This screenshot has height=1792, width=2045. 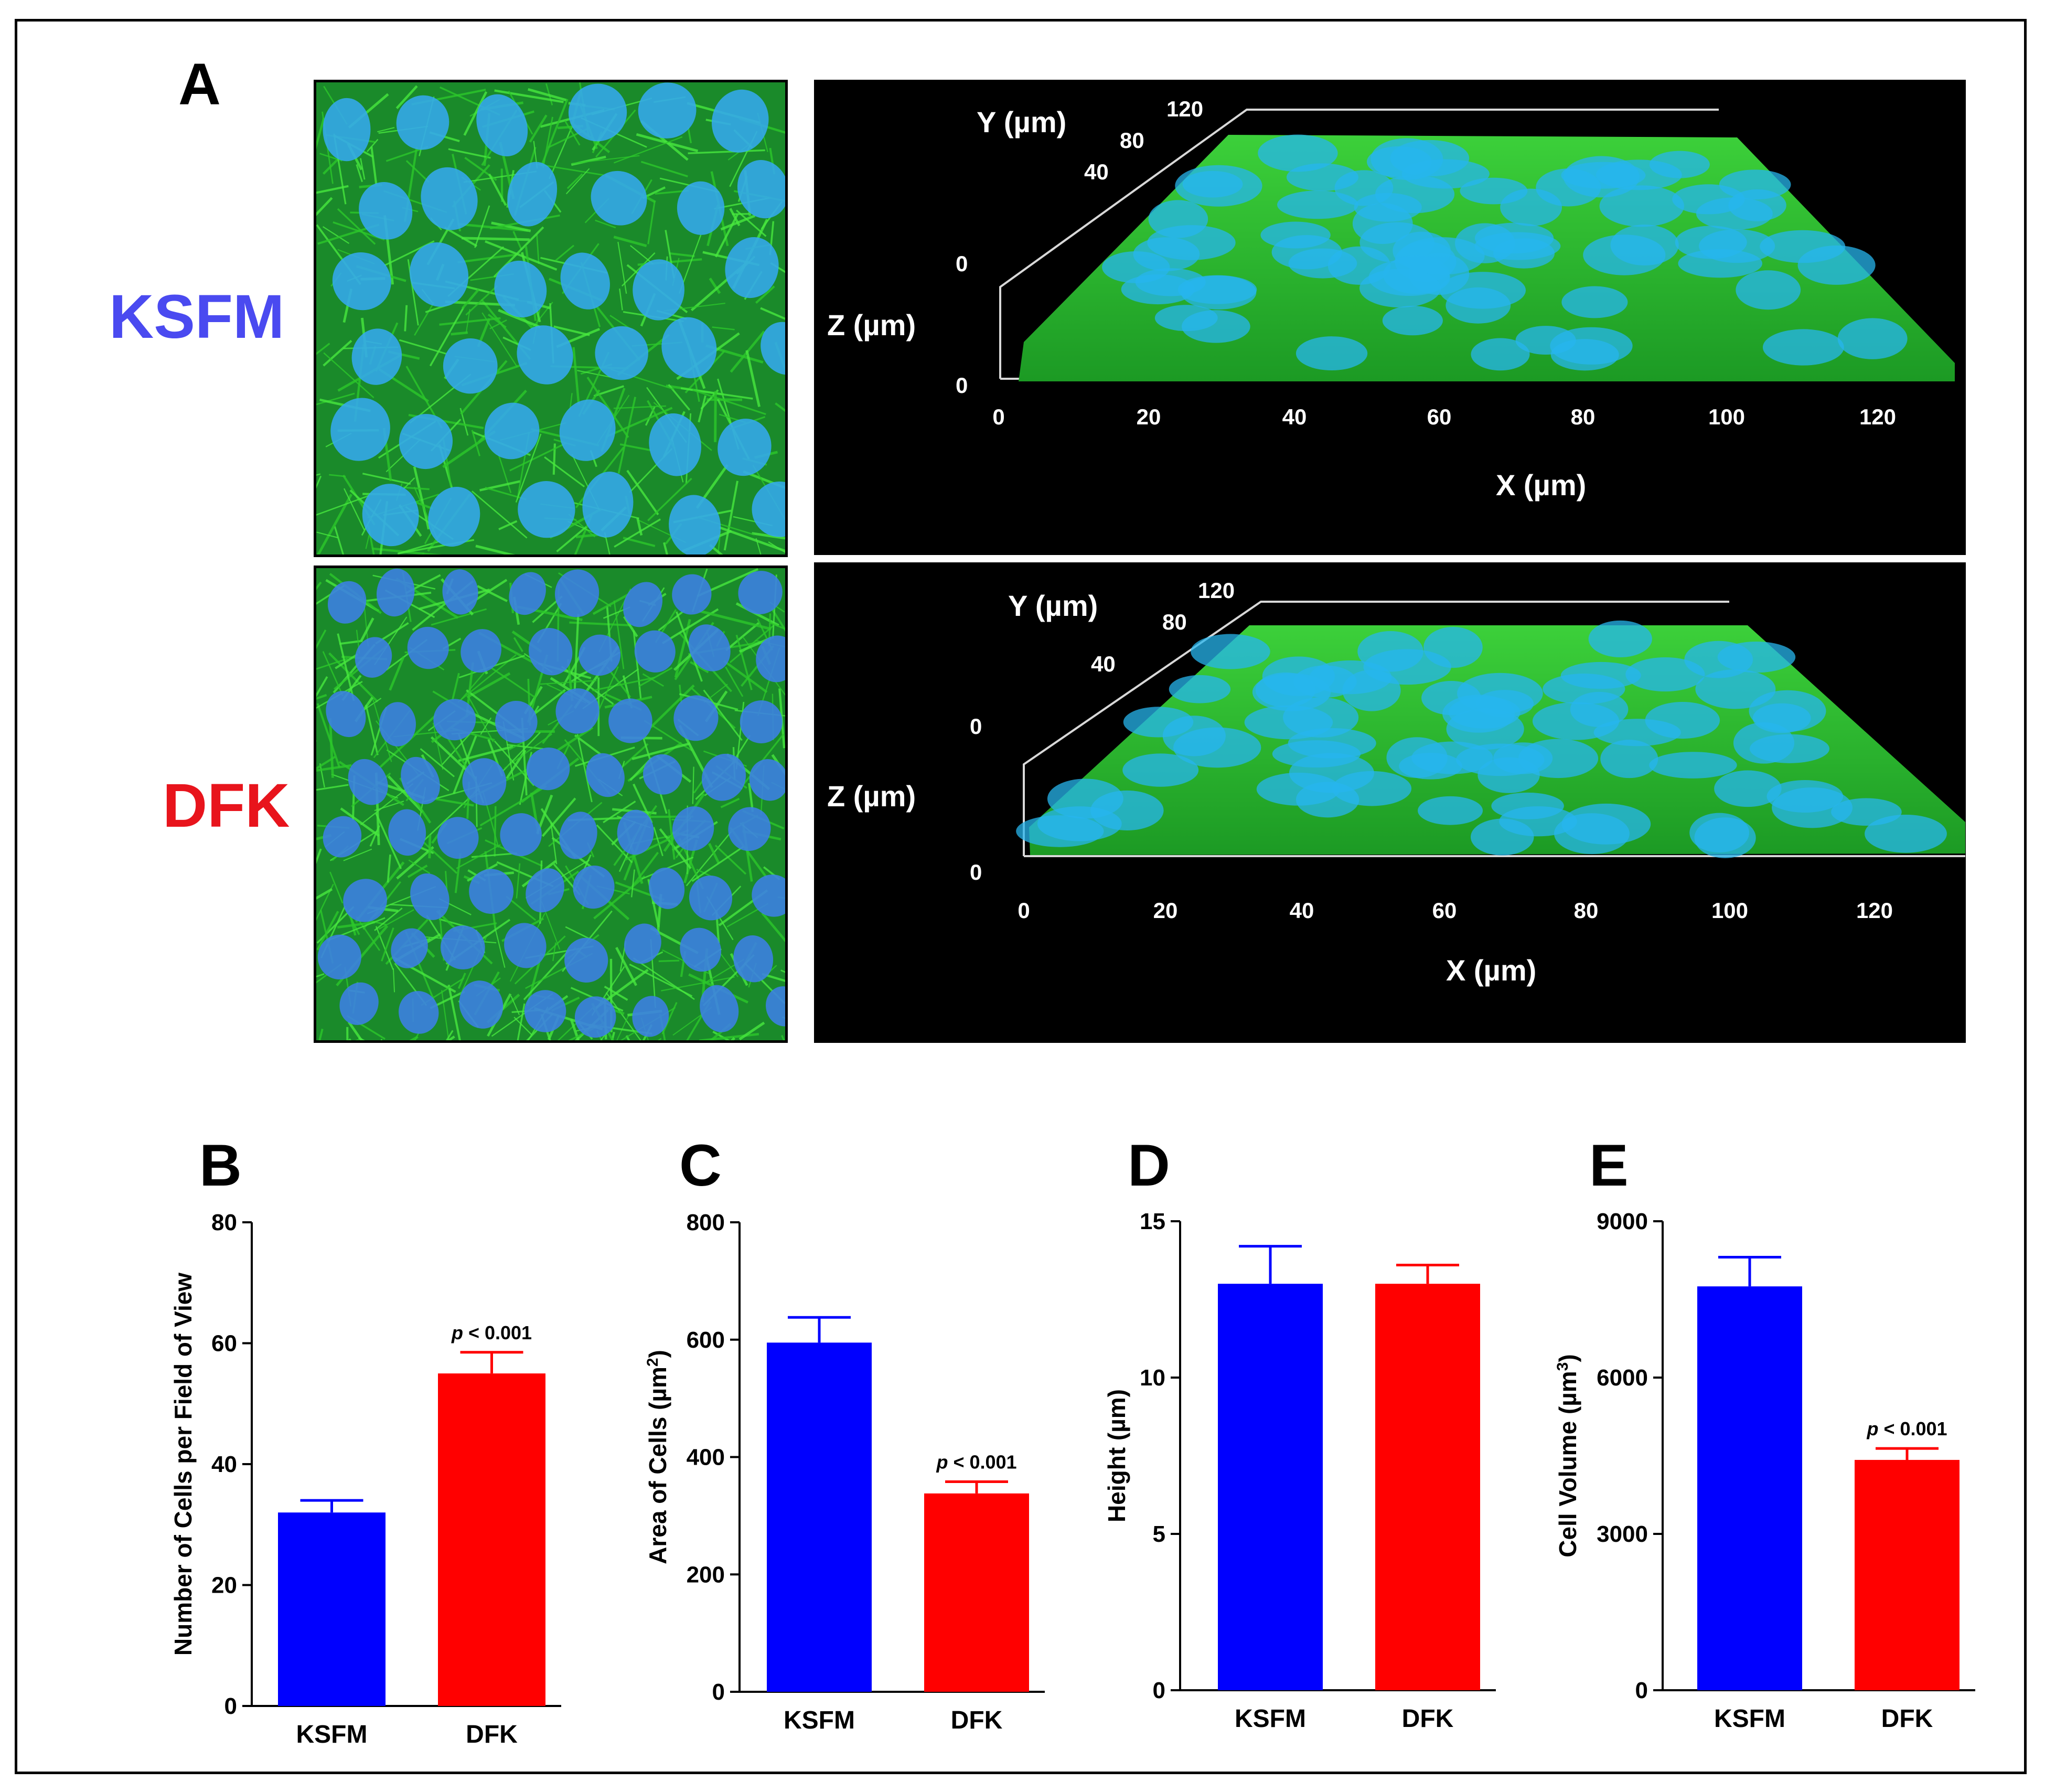 I want to click on confocal-image-ksfm, so click(x=551, y=318).